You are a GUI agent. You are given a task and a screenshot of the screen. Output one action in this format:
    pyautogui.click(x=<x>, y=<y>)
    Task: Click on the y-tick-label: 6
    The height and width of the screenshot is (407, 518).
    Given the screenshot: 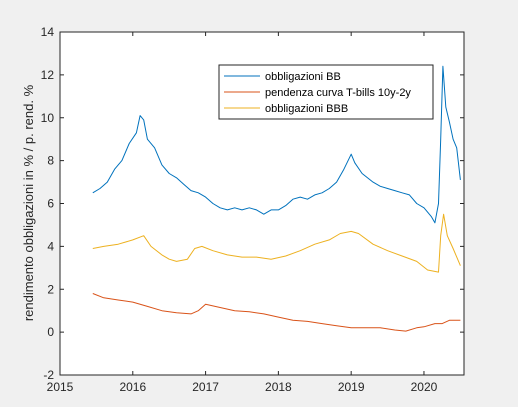 What is the action you would take?
    pyautogui.click(x=50, y=204)
    